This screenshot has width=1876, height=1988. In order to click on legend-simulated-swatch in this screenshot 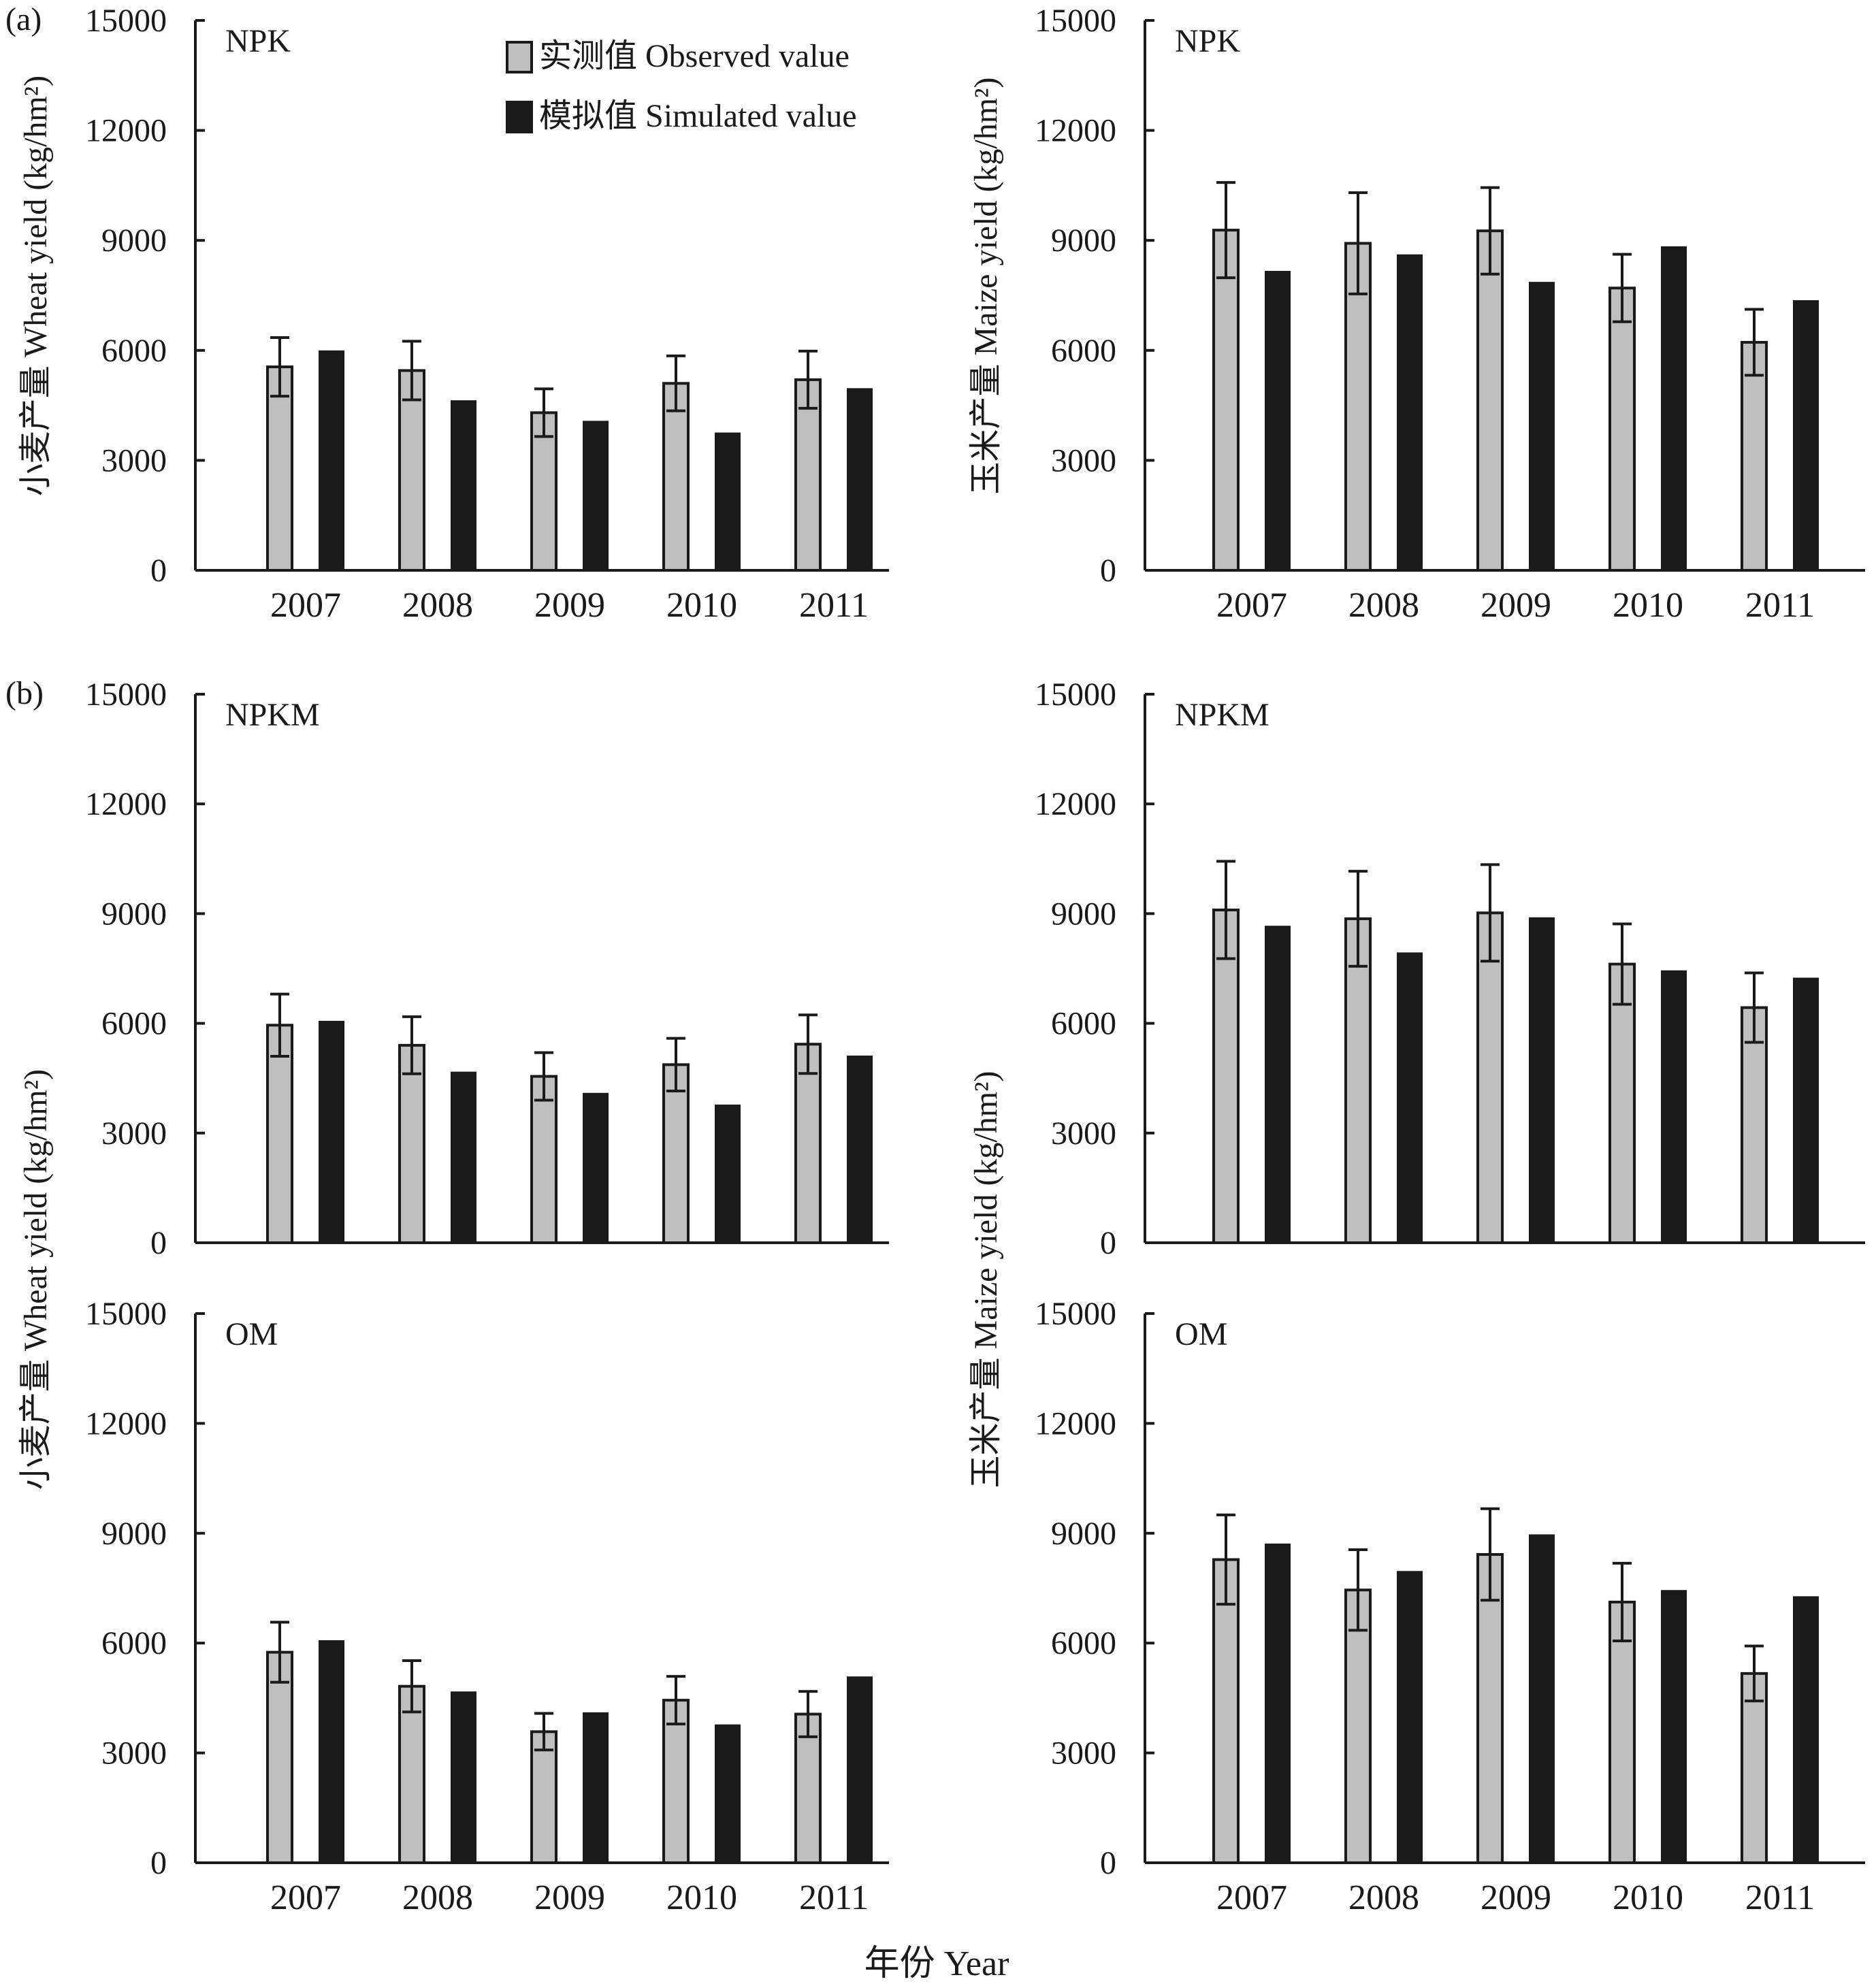, I will do `click(519, 117)`.